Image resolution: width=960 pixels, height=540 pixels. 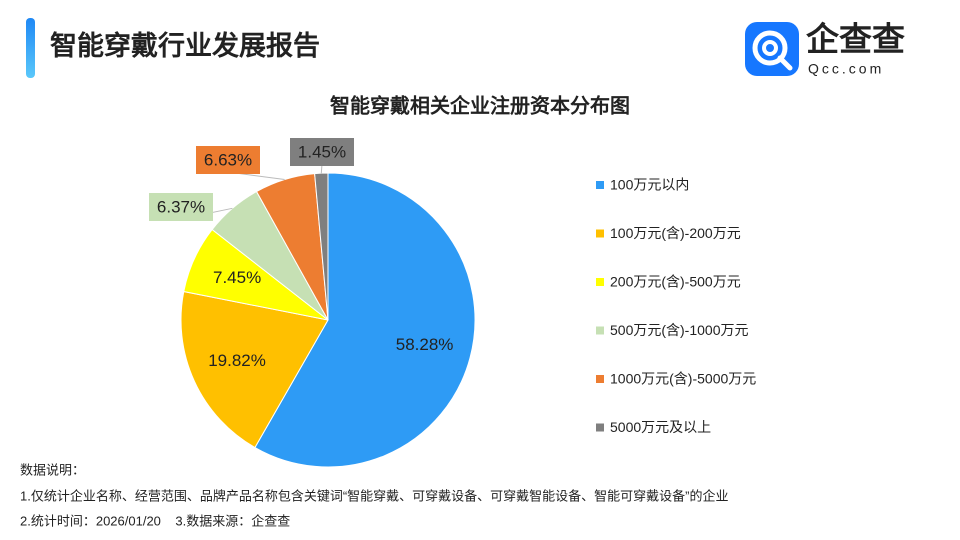 I want to click on logo-sub: Qcc.com, so click(x=846, y=69).